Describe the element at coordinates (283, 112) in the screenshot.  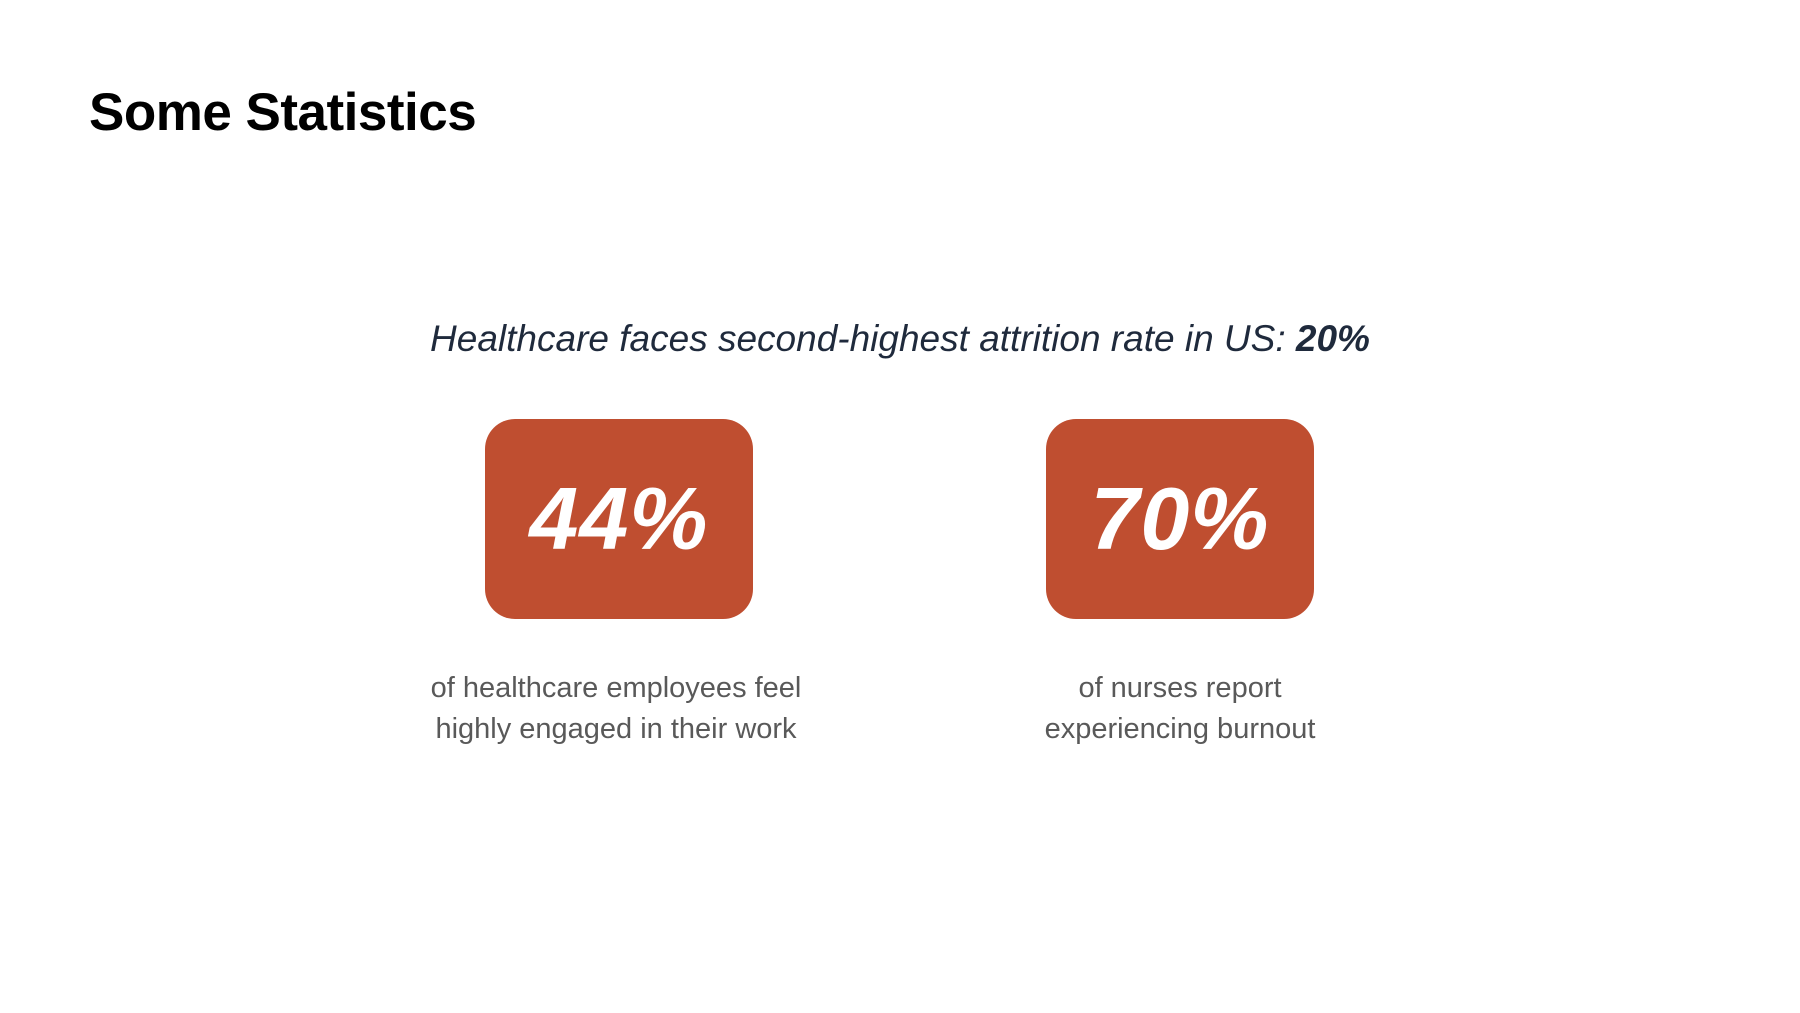
I see `slide-title: Some Statistics` at that location.